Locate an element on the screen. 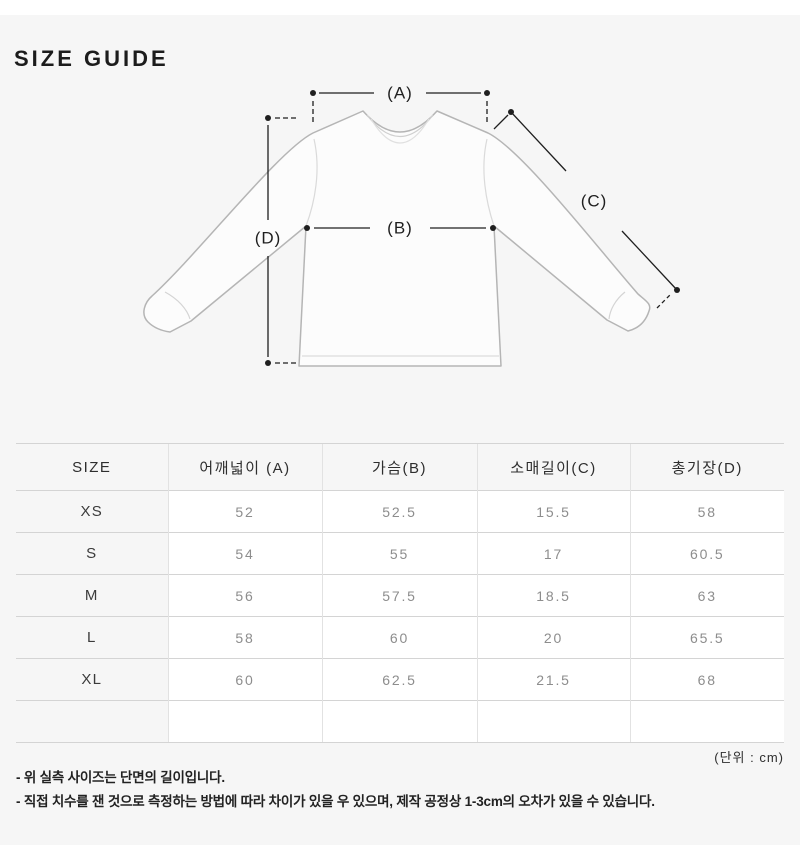 Image resolution: width=800 pixels, height=845 pixels. size-table-header-row: SIZE 어깨넓이 (A) 가슴(B) 소매길이(C) 총기장(D) is located at coordinates (400, 467).